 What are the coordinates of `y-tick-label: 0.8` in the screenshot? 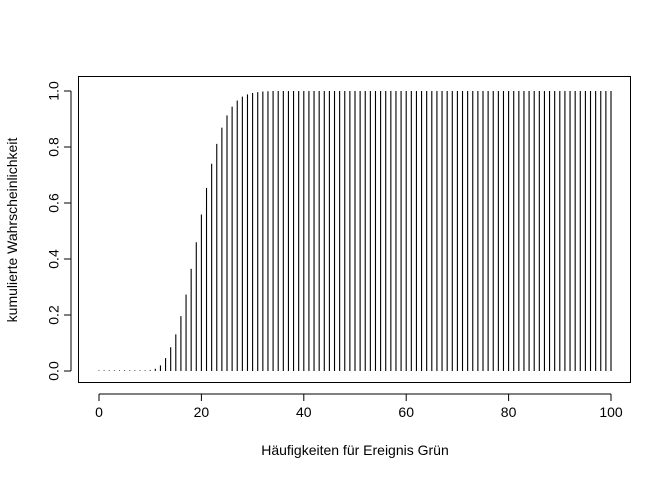 It's located at (54, 147).